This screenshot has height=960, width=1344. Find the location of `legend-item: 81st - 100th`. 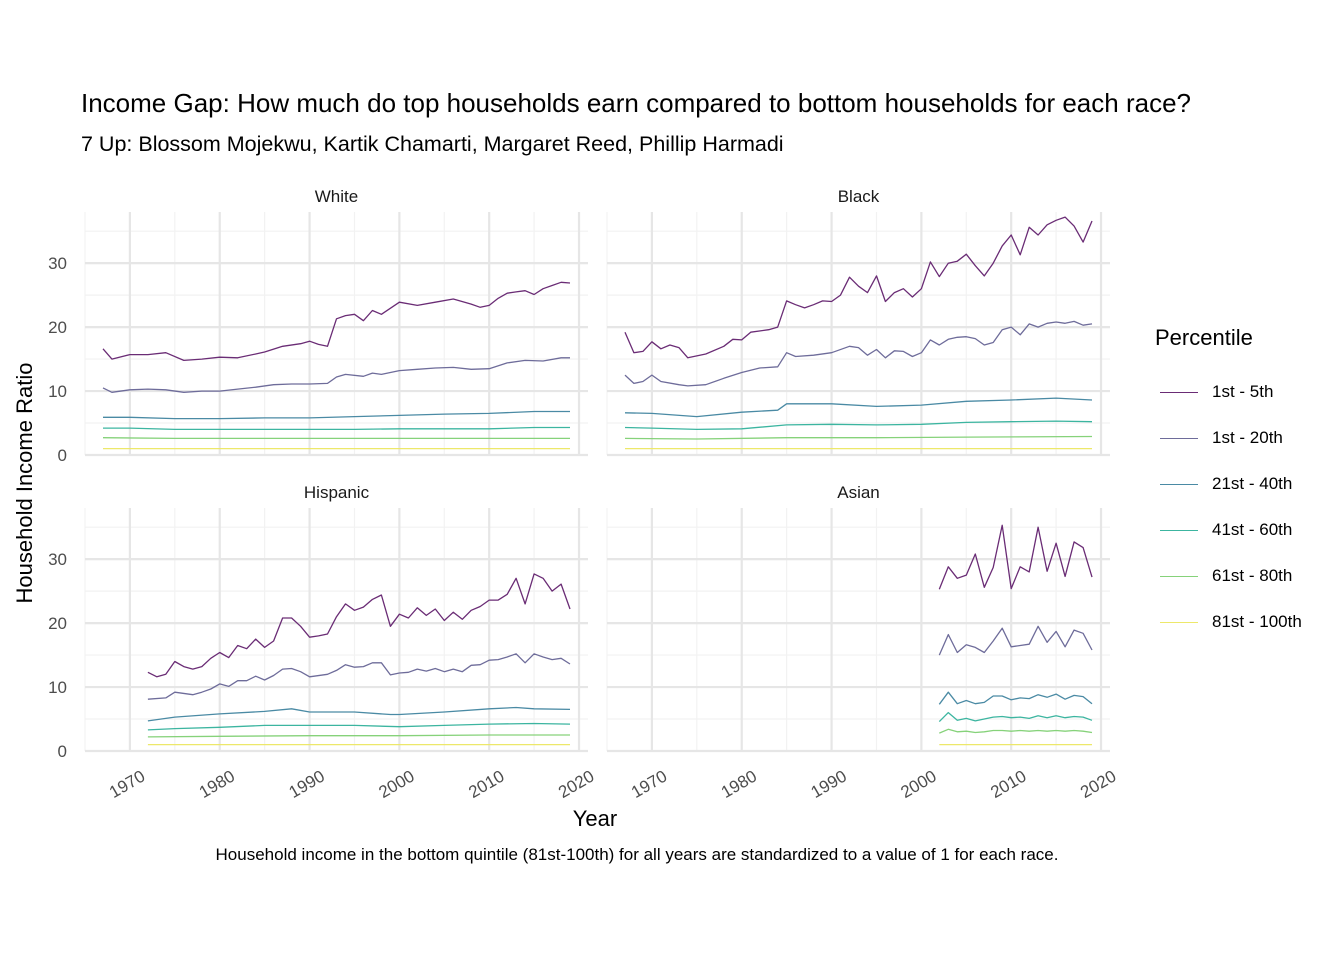

legend-item: 81st - 100th is located at coordinates (1228, 622).